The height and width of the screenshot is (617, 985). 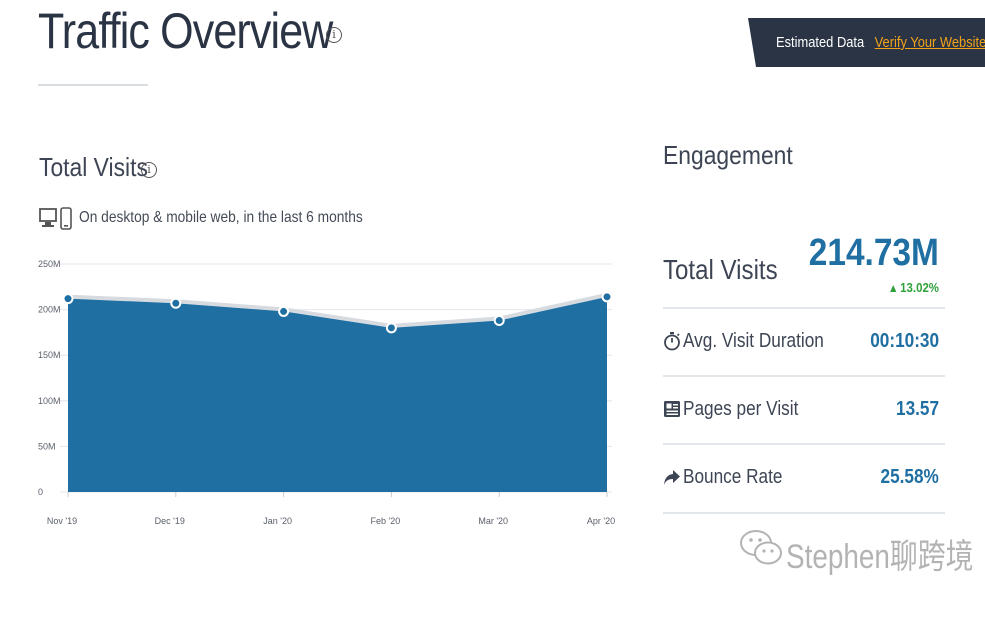 I want to click on total-visits-info-icon: i, so click(x=149, y=170).